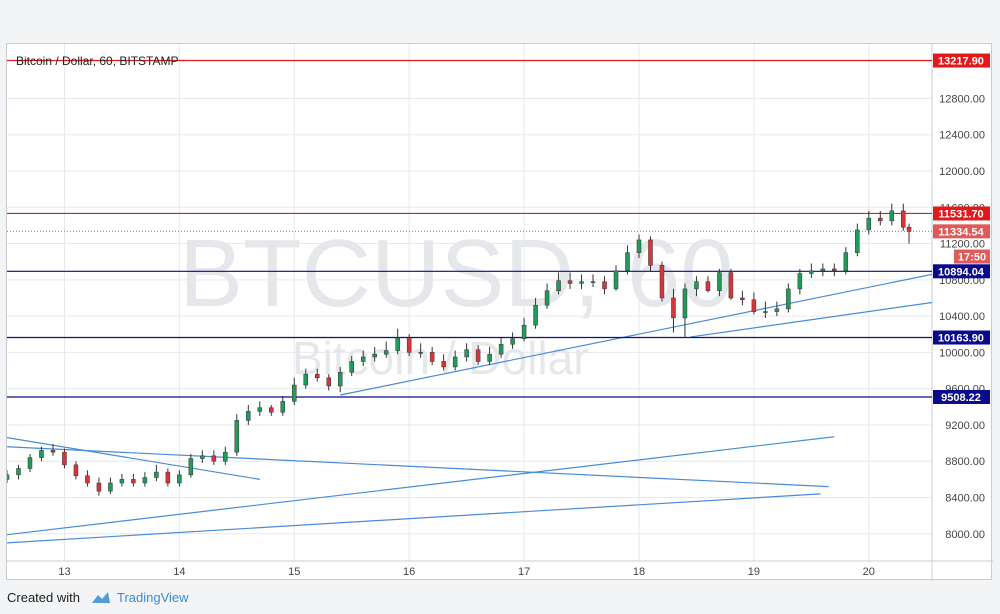 The width and height of the screenshot is (1000, 614). What do you see at coordinates (456, 273) in the screenshot?
I see `watermark-symbol: BTCUSD, 60` at bounding box center [456, 273].